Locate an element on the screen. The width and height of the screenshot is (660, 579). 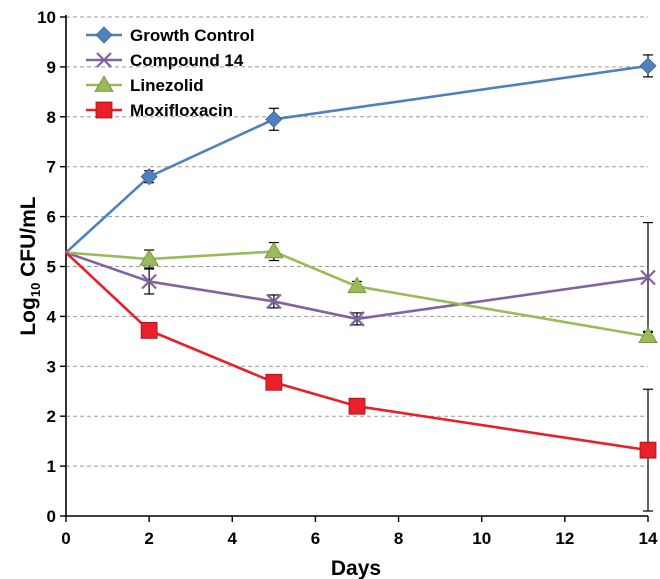
legend-marker-moxifloxacin is located at coordinates (104, 110).